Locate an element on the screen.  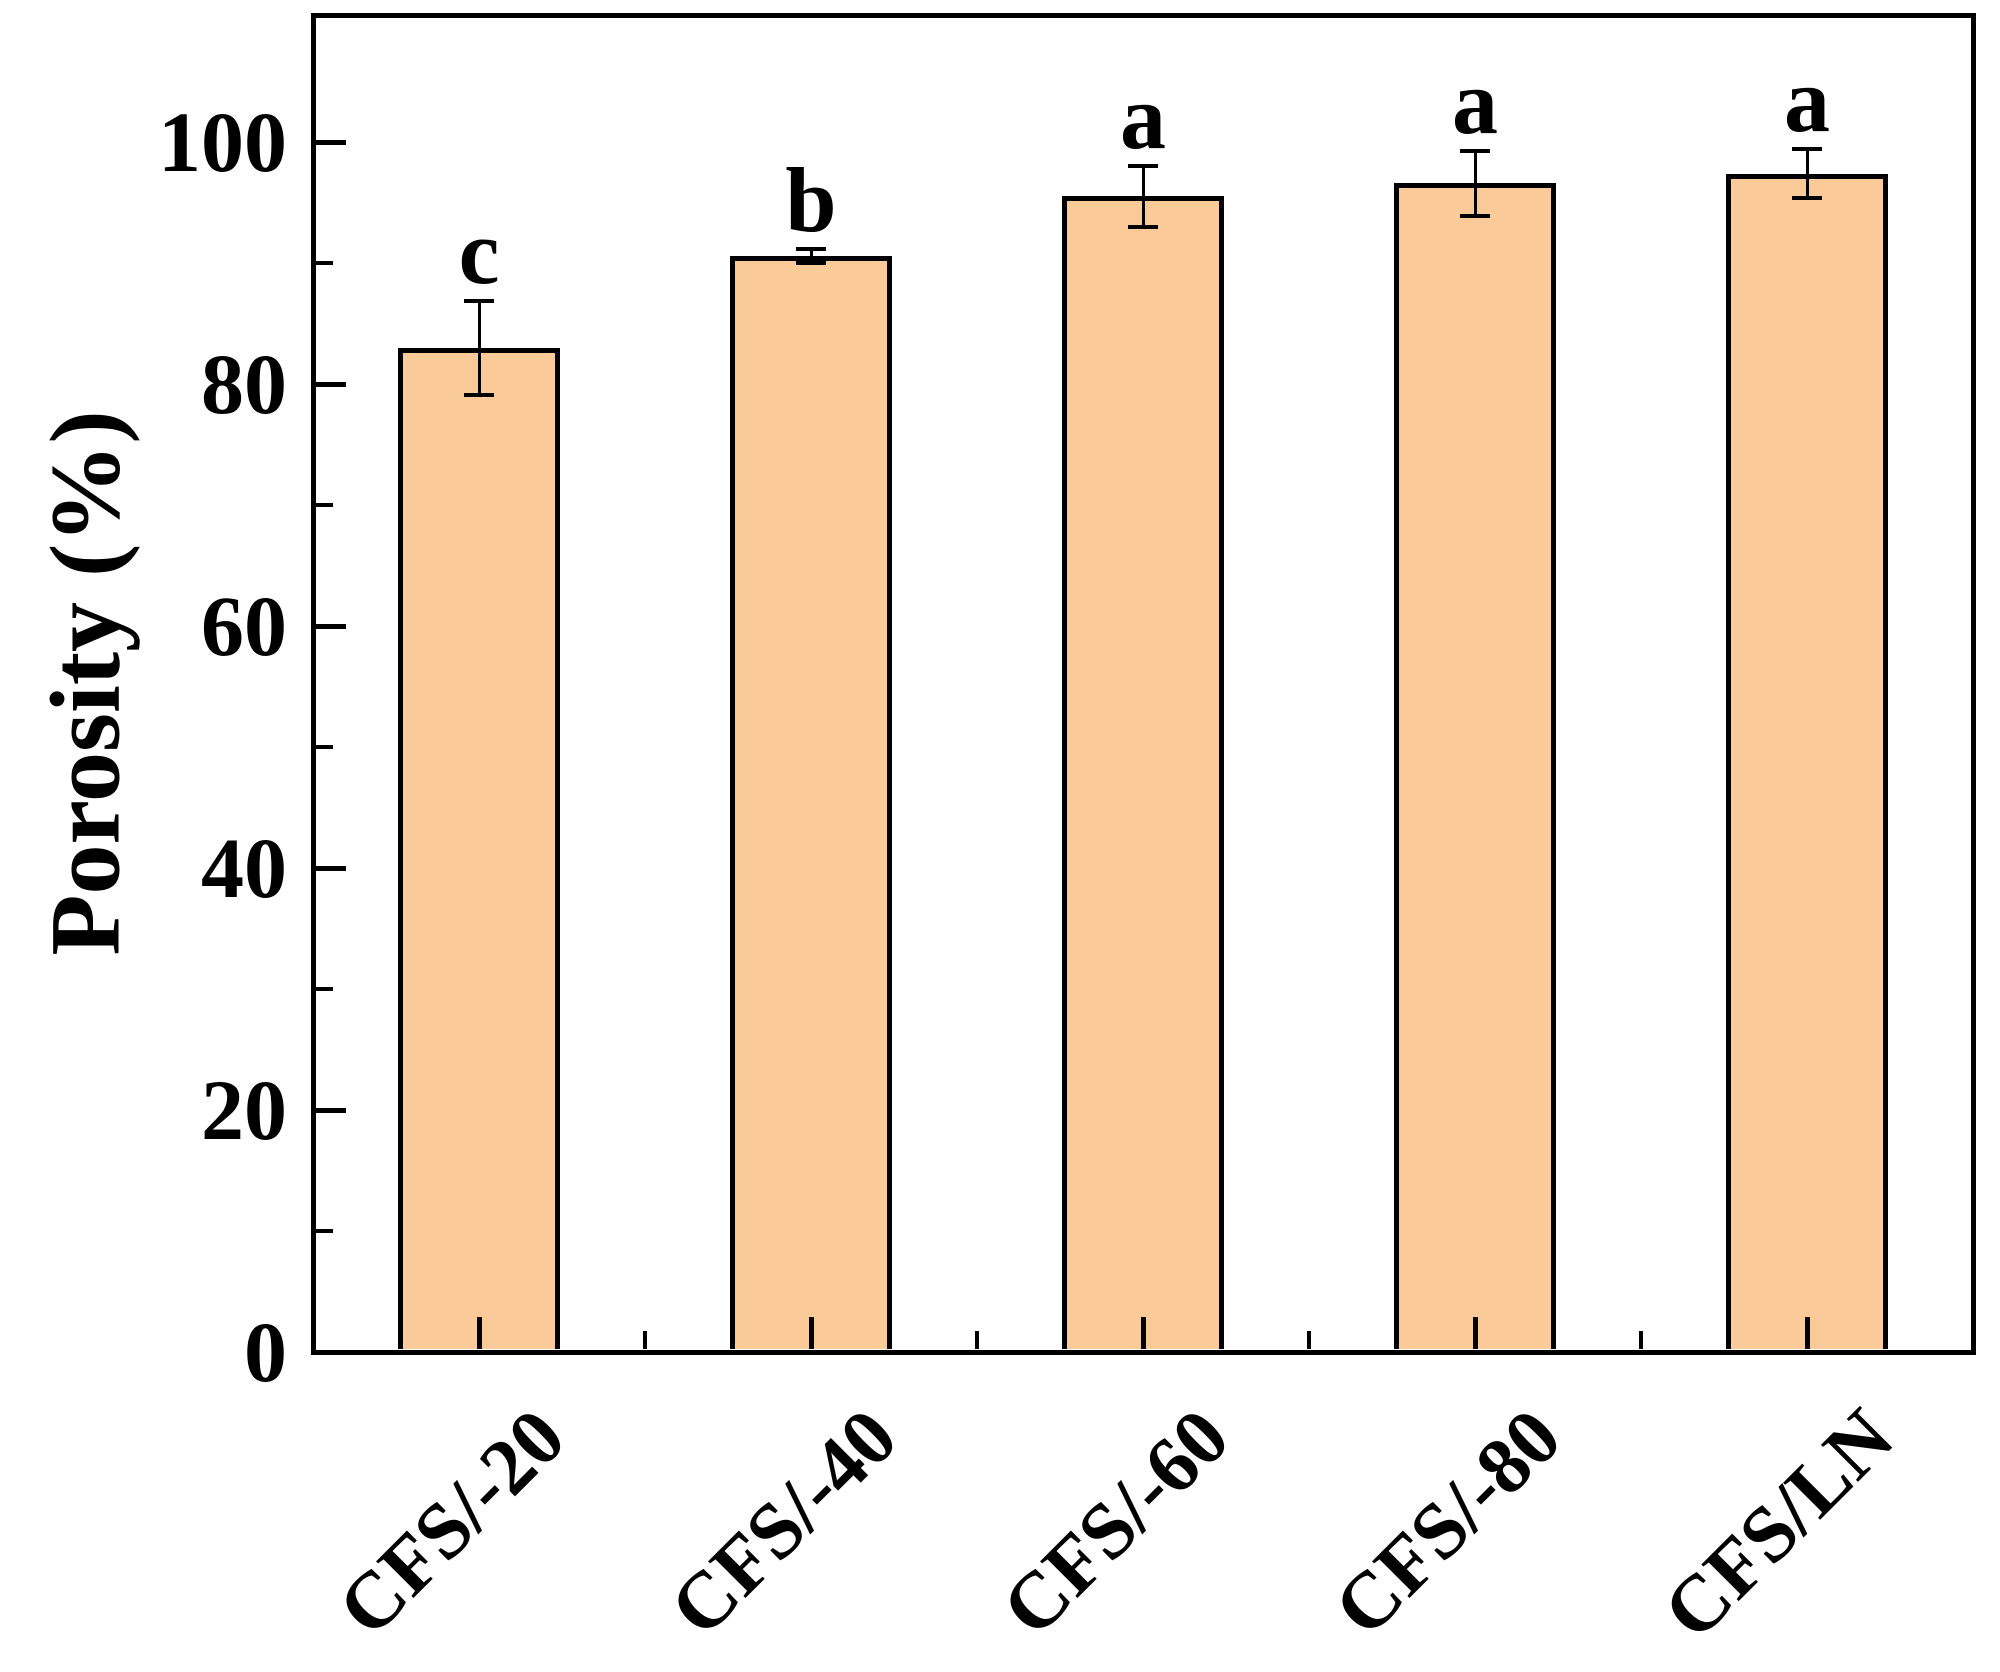
x-tick-label: CFS/-80 is located at coordinates (1447, 1522).